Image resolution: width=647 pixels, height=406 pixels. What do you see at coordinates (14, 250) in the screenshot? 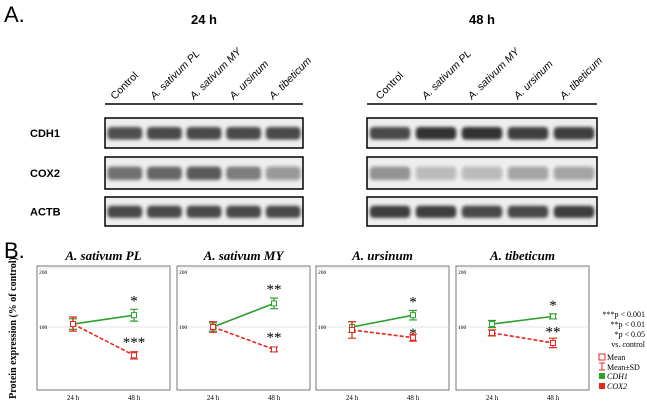
I see `panel-label: B.` at bounding box center [14, 250].